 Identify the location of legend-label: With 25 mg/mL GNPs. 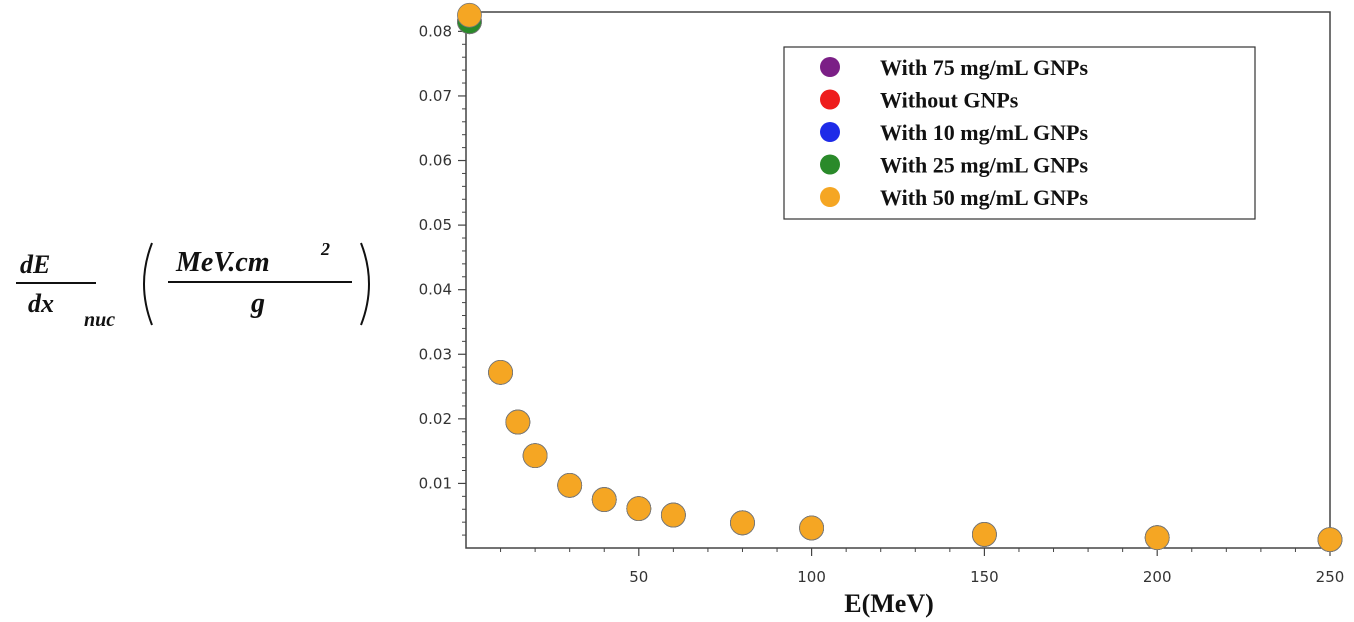
(984, 165).